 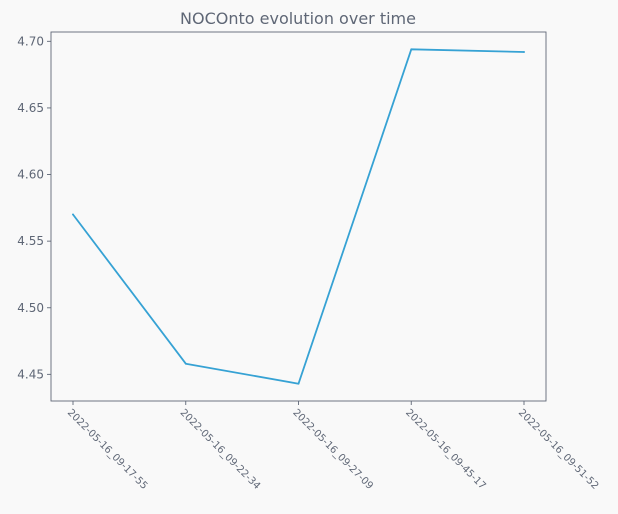 What do you see at coordinates (445, 449) in the screenshot?
I see `x-tick-label: 2022-05-16_09-45-17` at bounding box center [445, 449].